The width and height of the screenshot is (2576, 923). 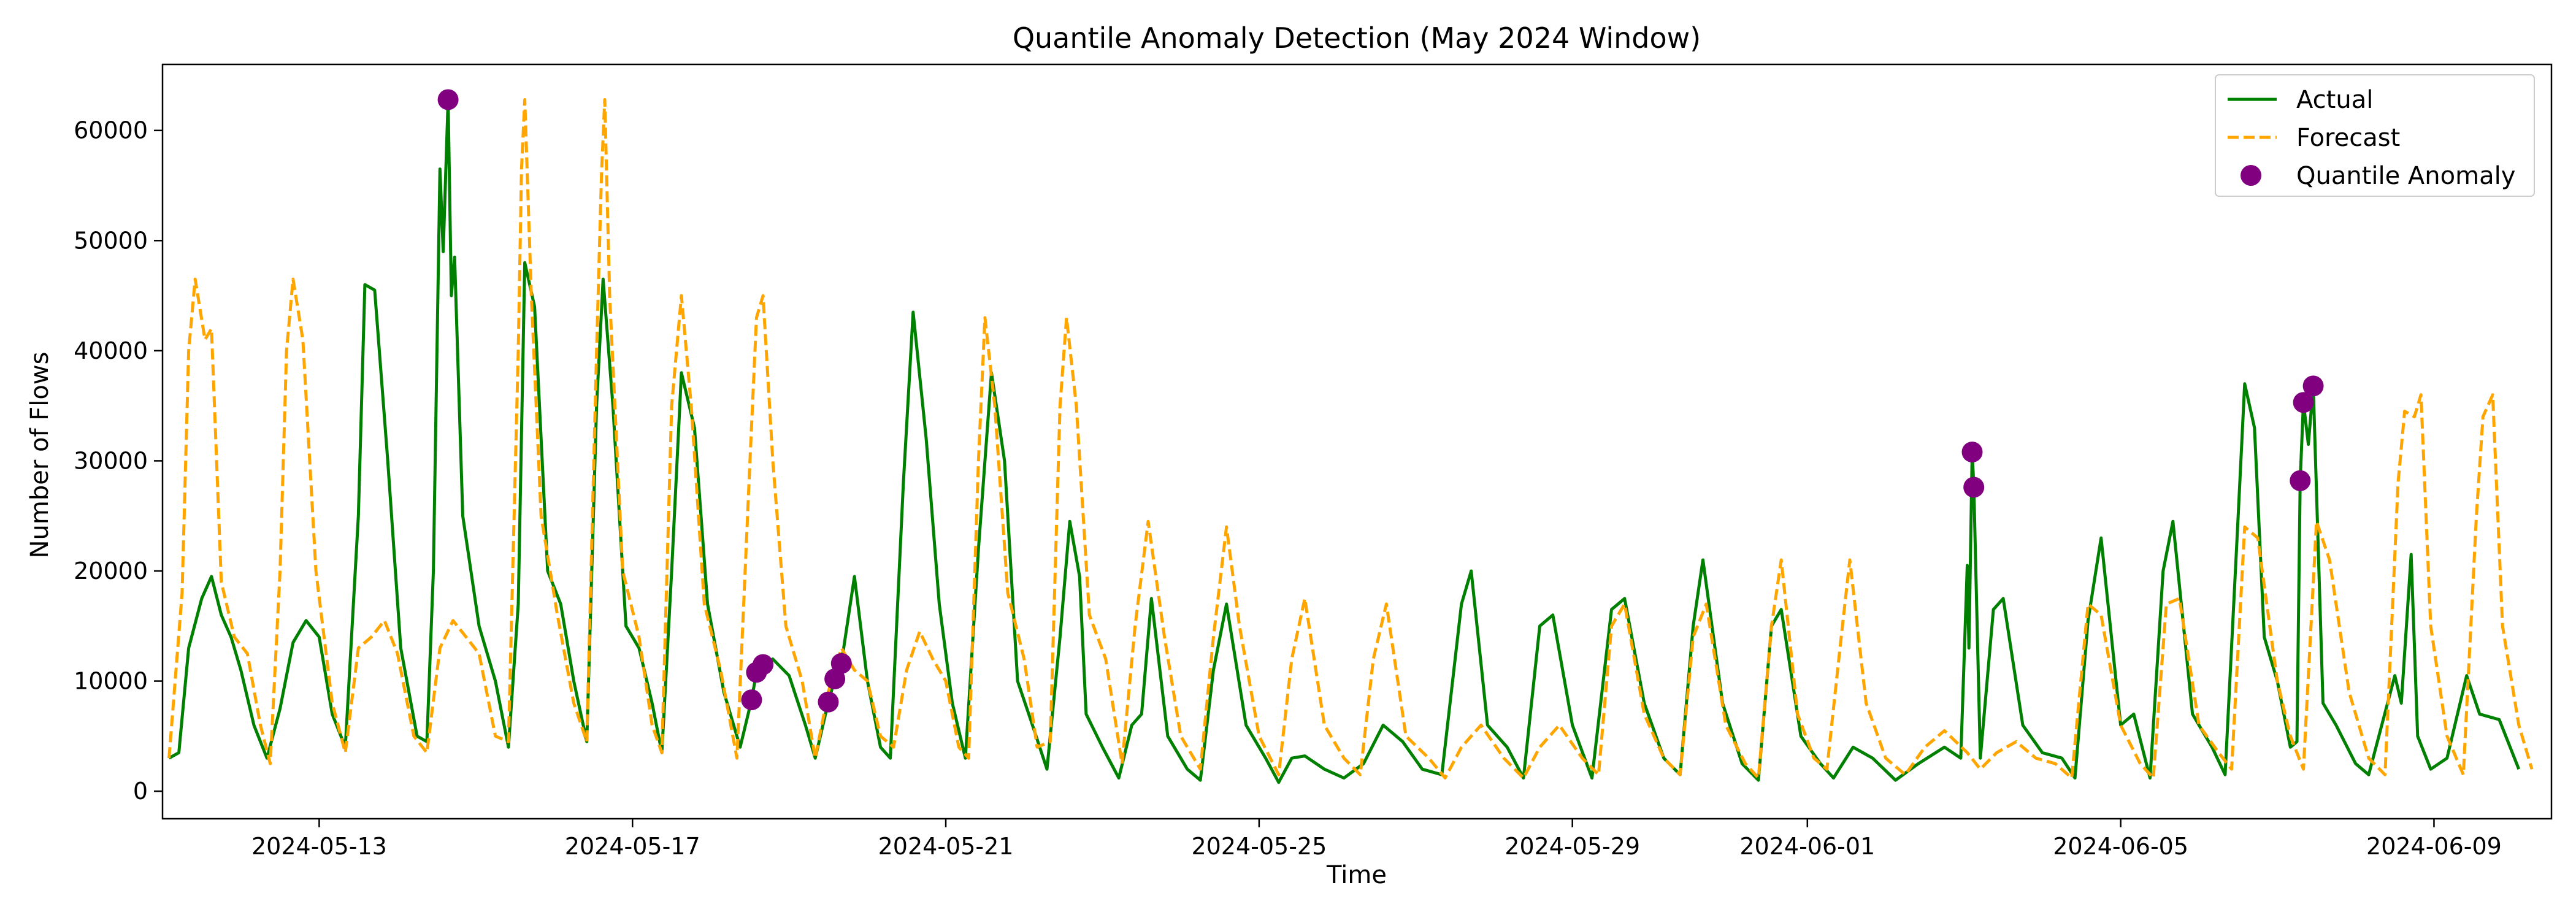 What do you see at coordinates (111, 681) in the screenshot?
I see `y-tick-label: 10000` at bounding box center [111, 681].